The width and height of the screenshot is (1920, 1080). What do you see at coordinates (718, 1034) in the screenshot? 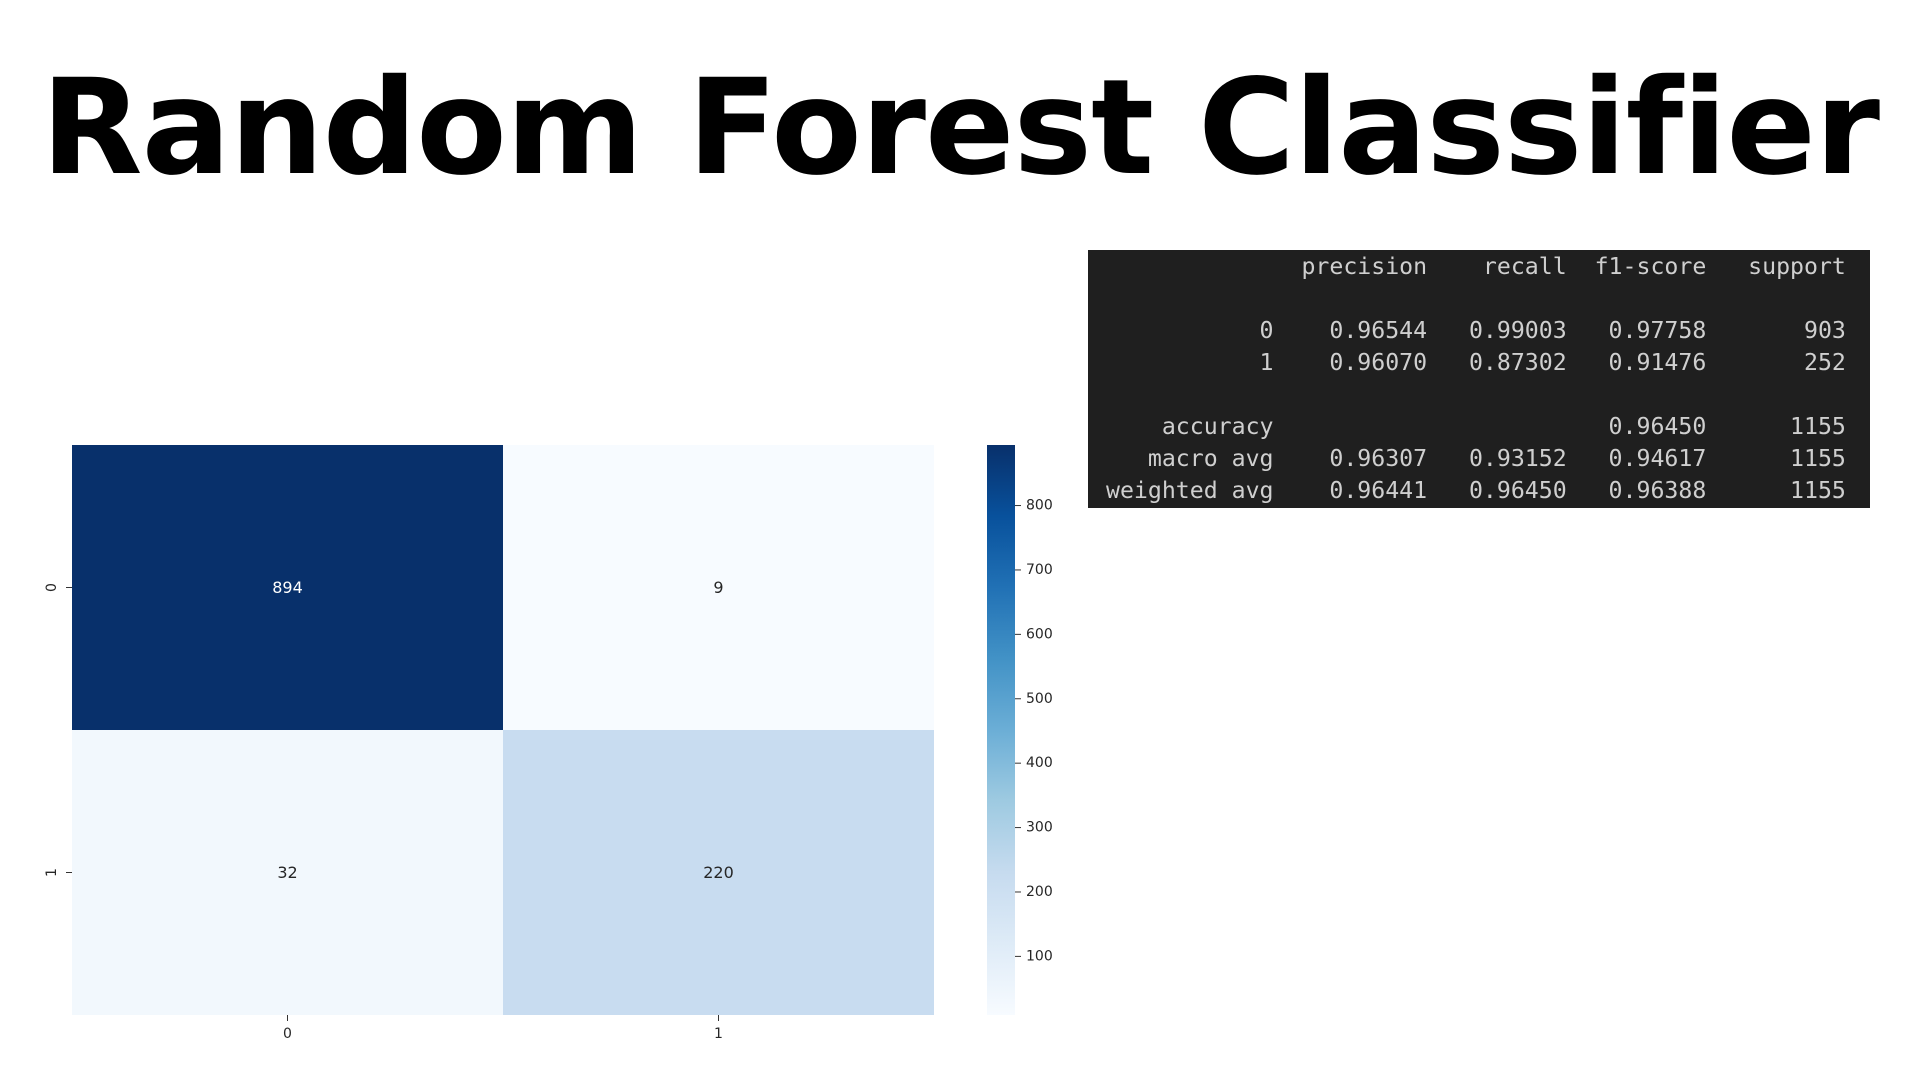
I see `x-tick-label: 1` at bounding box center [718, 1034].